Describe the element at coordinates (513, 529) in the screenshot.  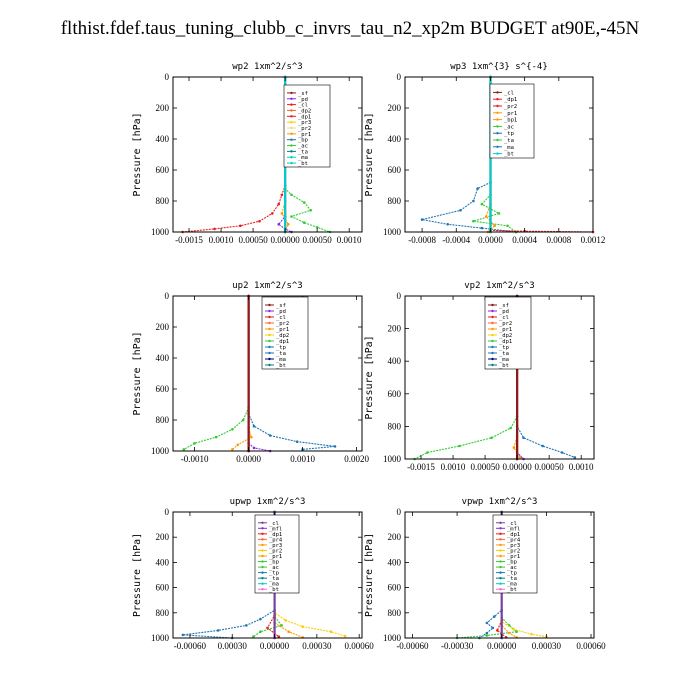
I see `legend-label: _mfl` at that location.